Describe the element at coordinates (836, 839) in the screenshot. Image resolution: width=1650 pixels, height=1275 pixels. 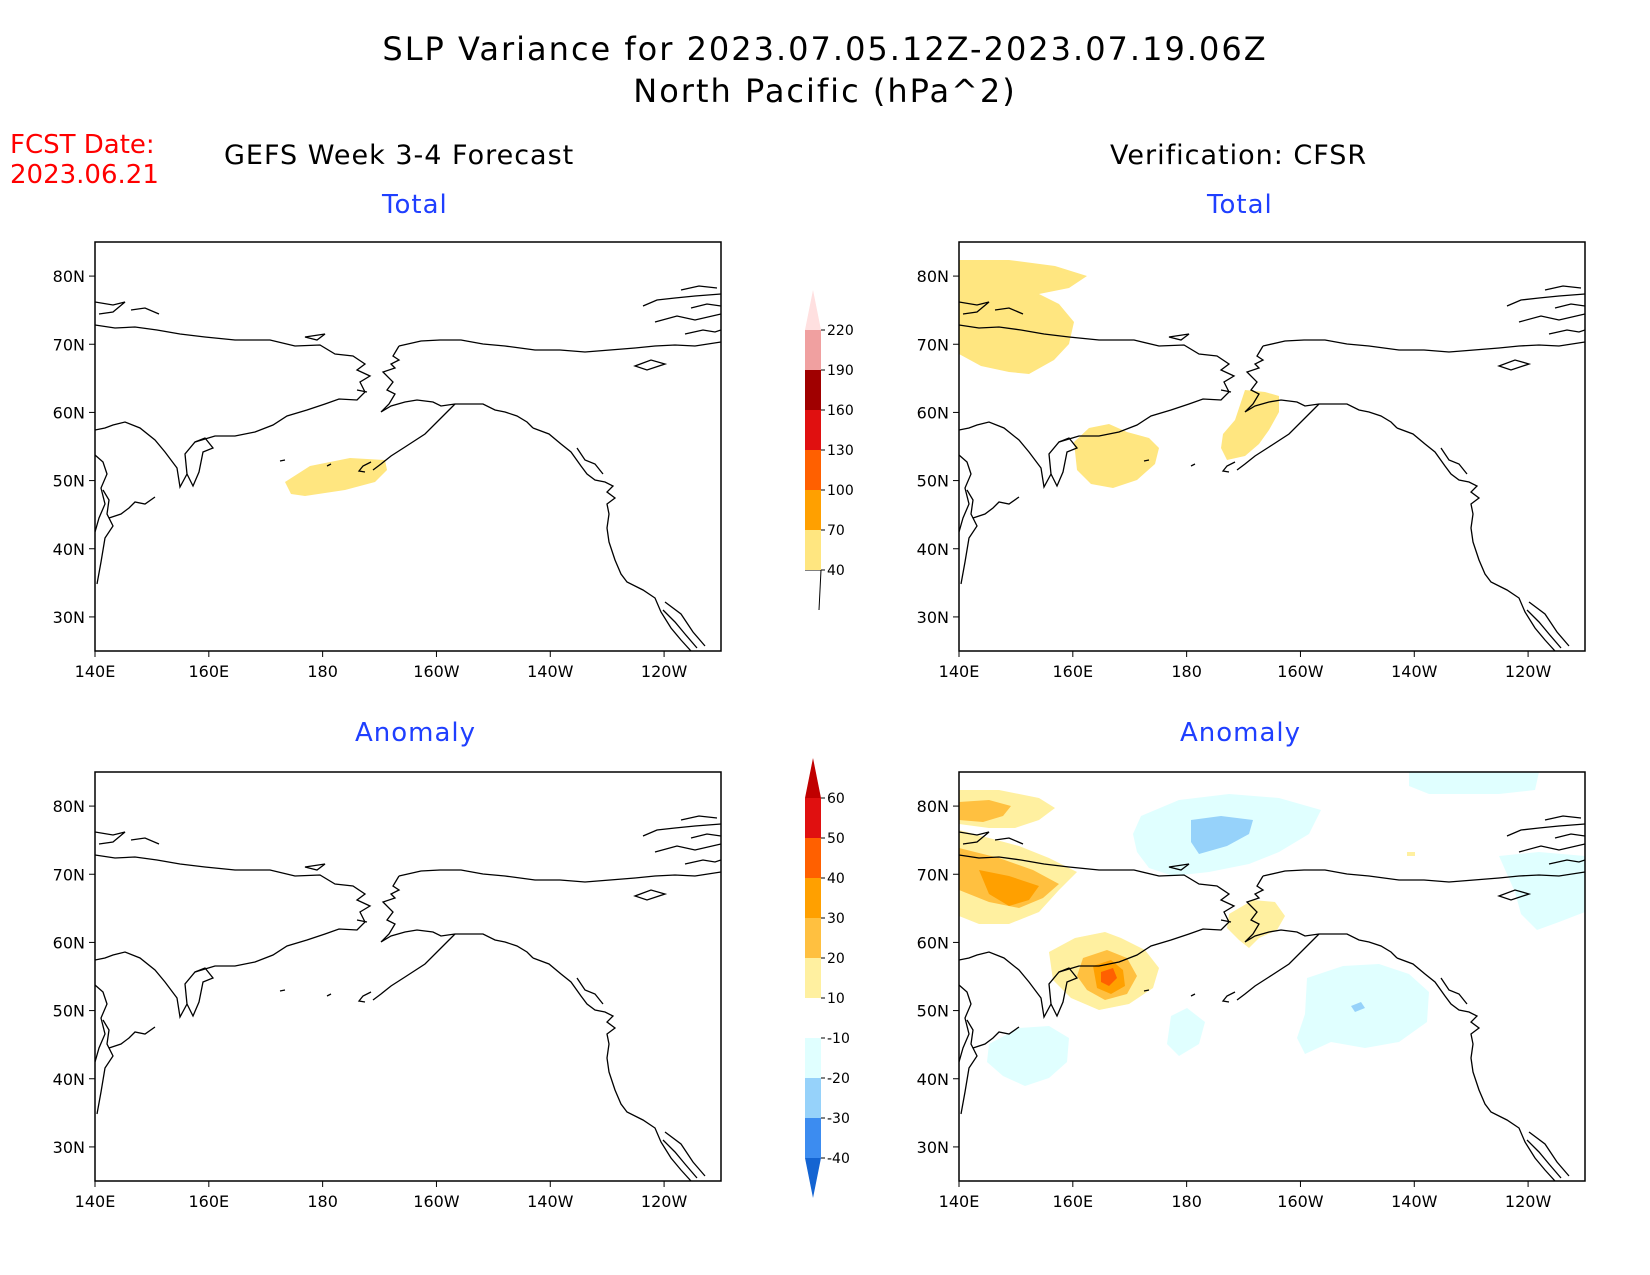
I see `anomaly-colorbar-label: 50` at that location.